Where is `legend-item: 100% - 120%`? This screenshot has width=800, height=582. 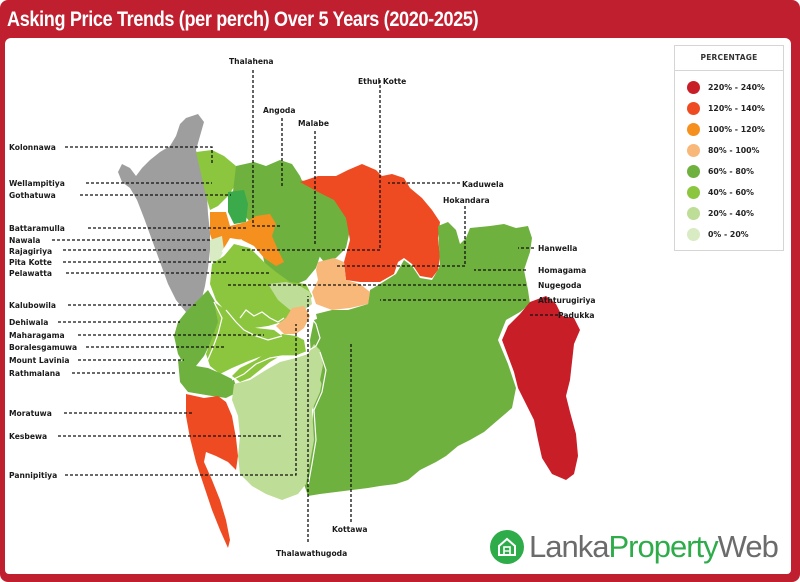 legend-item: 100% - 120% is located at coordinates (726, 129).